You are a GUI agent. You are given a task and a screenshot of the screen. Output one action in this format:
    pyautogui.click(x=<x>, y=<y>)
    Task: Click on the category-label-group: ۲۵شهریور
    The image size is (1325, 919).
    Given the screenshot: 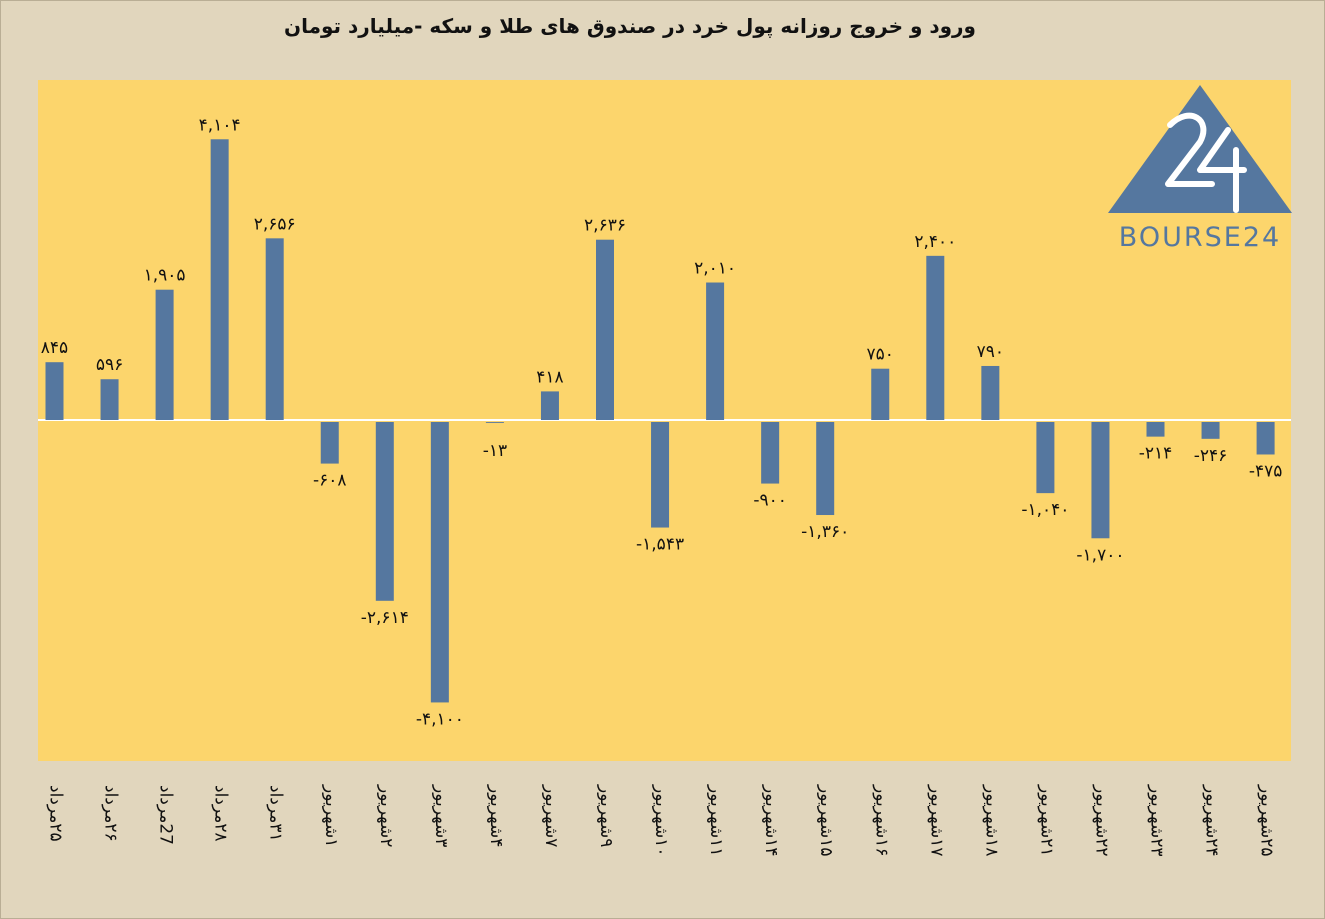 What is the action you would take?
    pyautogui.click(x=1267, y=820)
    